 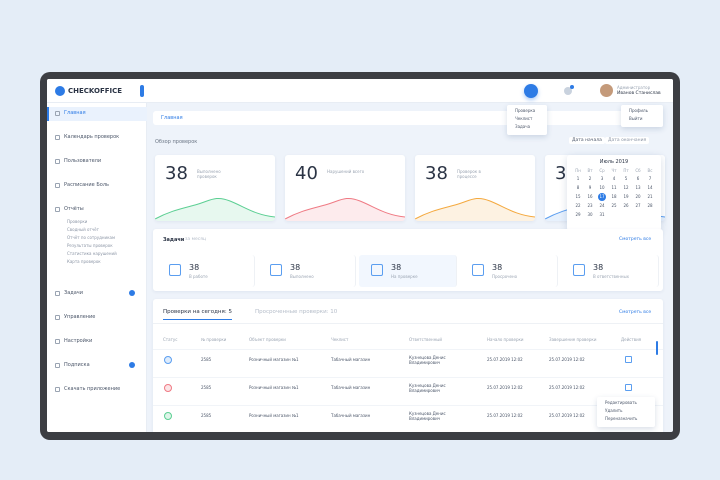 I want to click on sidebar-subitem: Проверки, so click(x=77, y=221).